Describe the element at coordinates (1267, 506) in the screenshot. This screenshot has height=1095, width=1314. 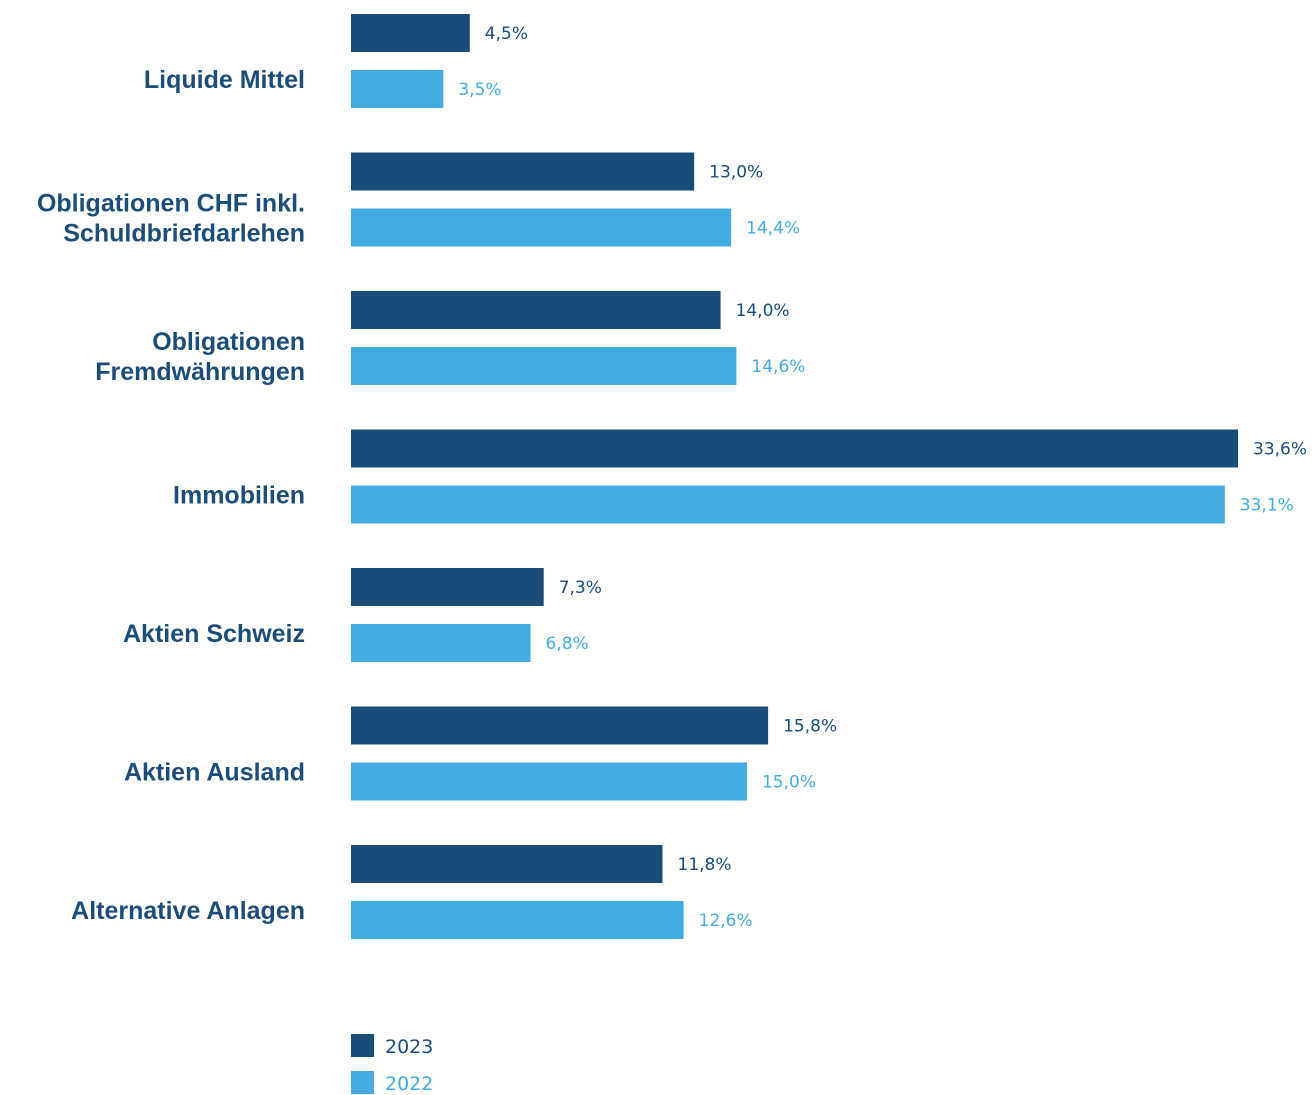
I see `value-label: 33,1%` at that location.